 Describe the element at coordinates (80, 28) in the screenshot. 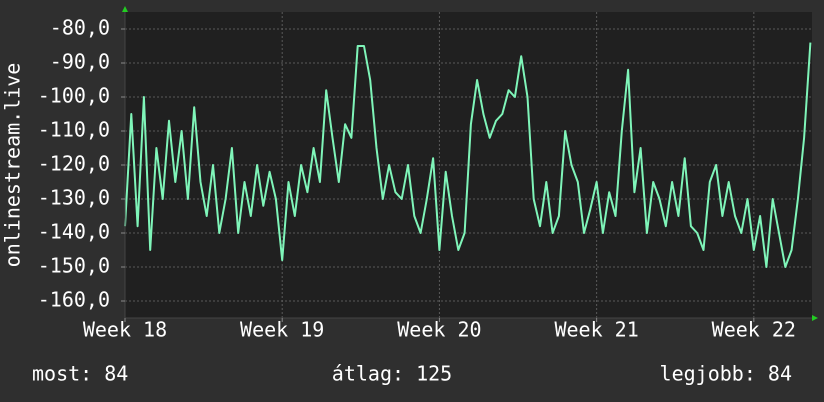

I see `y-tick-label: -80,0` at that location.